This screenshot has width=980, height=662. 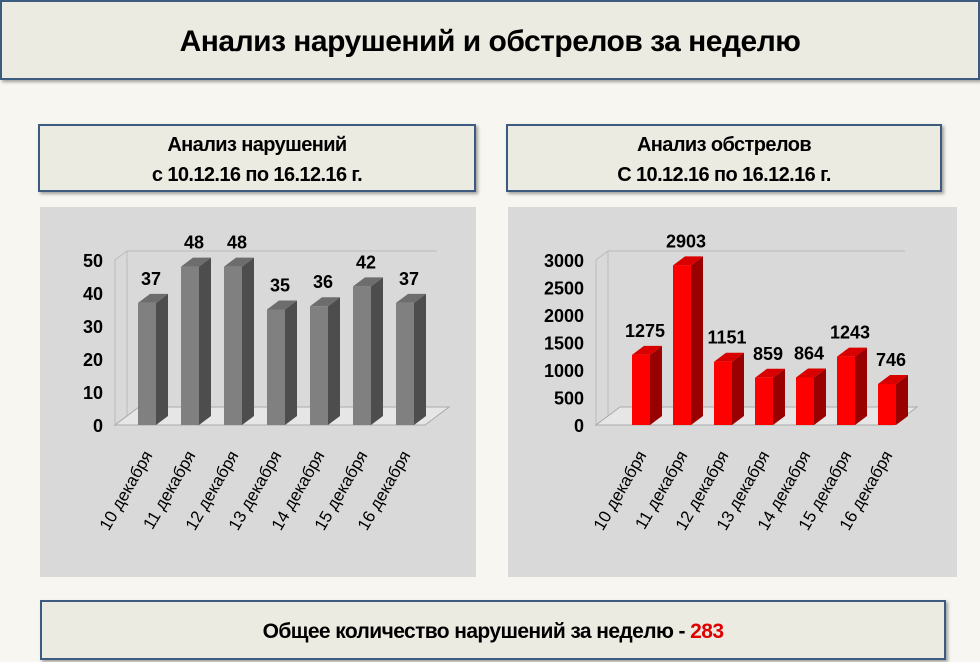 I want to click on slide-title: Анализ нарушений и обстрелов за неделю, so click(x=490, y=40).